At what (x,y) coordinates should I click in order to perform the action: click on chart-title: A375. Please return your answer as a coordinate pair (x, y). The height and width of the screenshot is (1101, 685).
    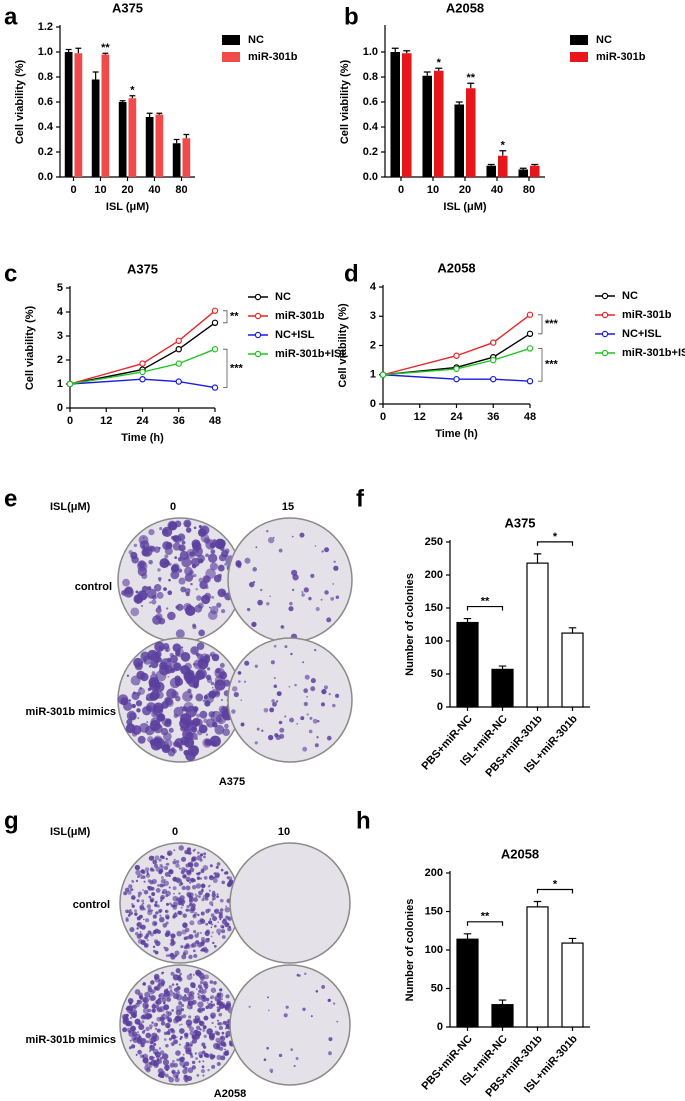
    Looking at the image, I should click on (519, 522).